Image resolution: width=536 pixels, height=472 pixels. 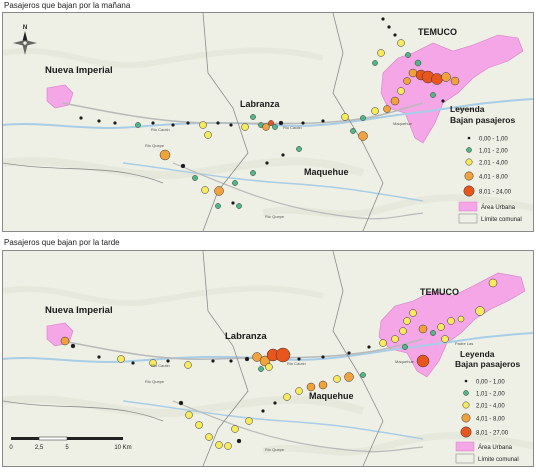 What do you see at coordinates (452, 325) in the screenshot?
I see `urban-area-temuco` at bounding box center [452, 325].